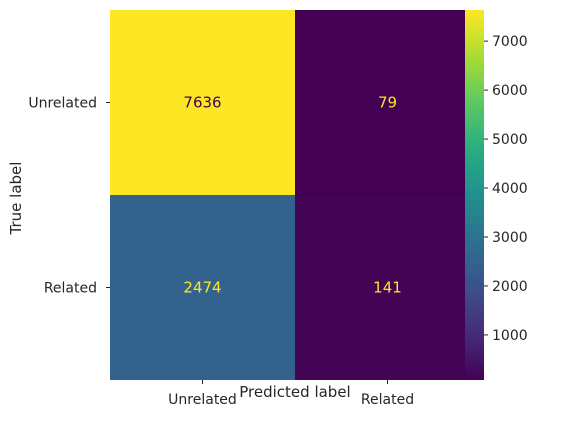 The height and width of the screenshot is (437, 580). What do you see at coordinates (510, 238) in the screenshot?
I see `colorbar-tick-label: 3000` at bounding box center [510, 238].